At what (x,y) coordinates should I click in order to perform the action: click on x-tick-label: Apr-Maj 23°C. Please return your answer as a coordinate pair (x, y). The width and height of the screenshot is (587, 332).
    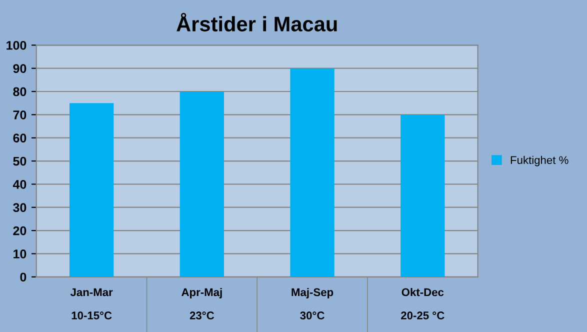
    Looking at the image, I should click on (202, 304).